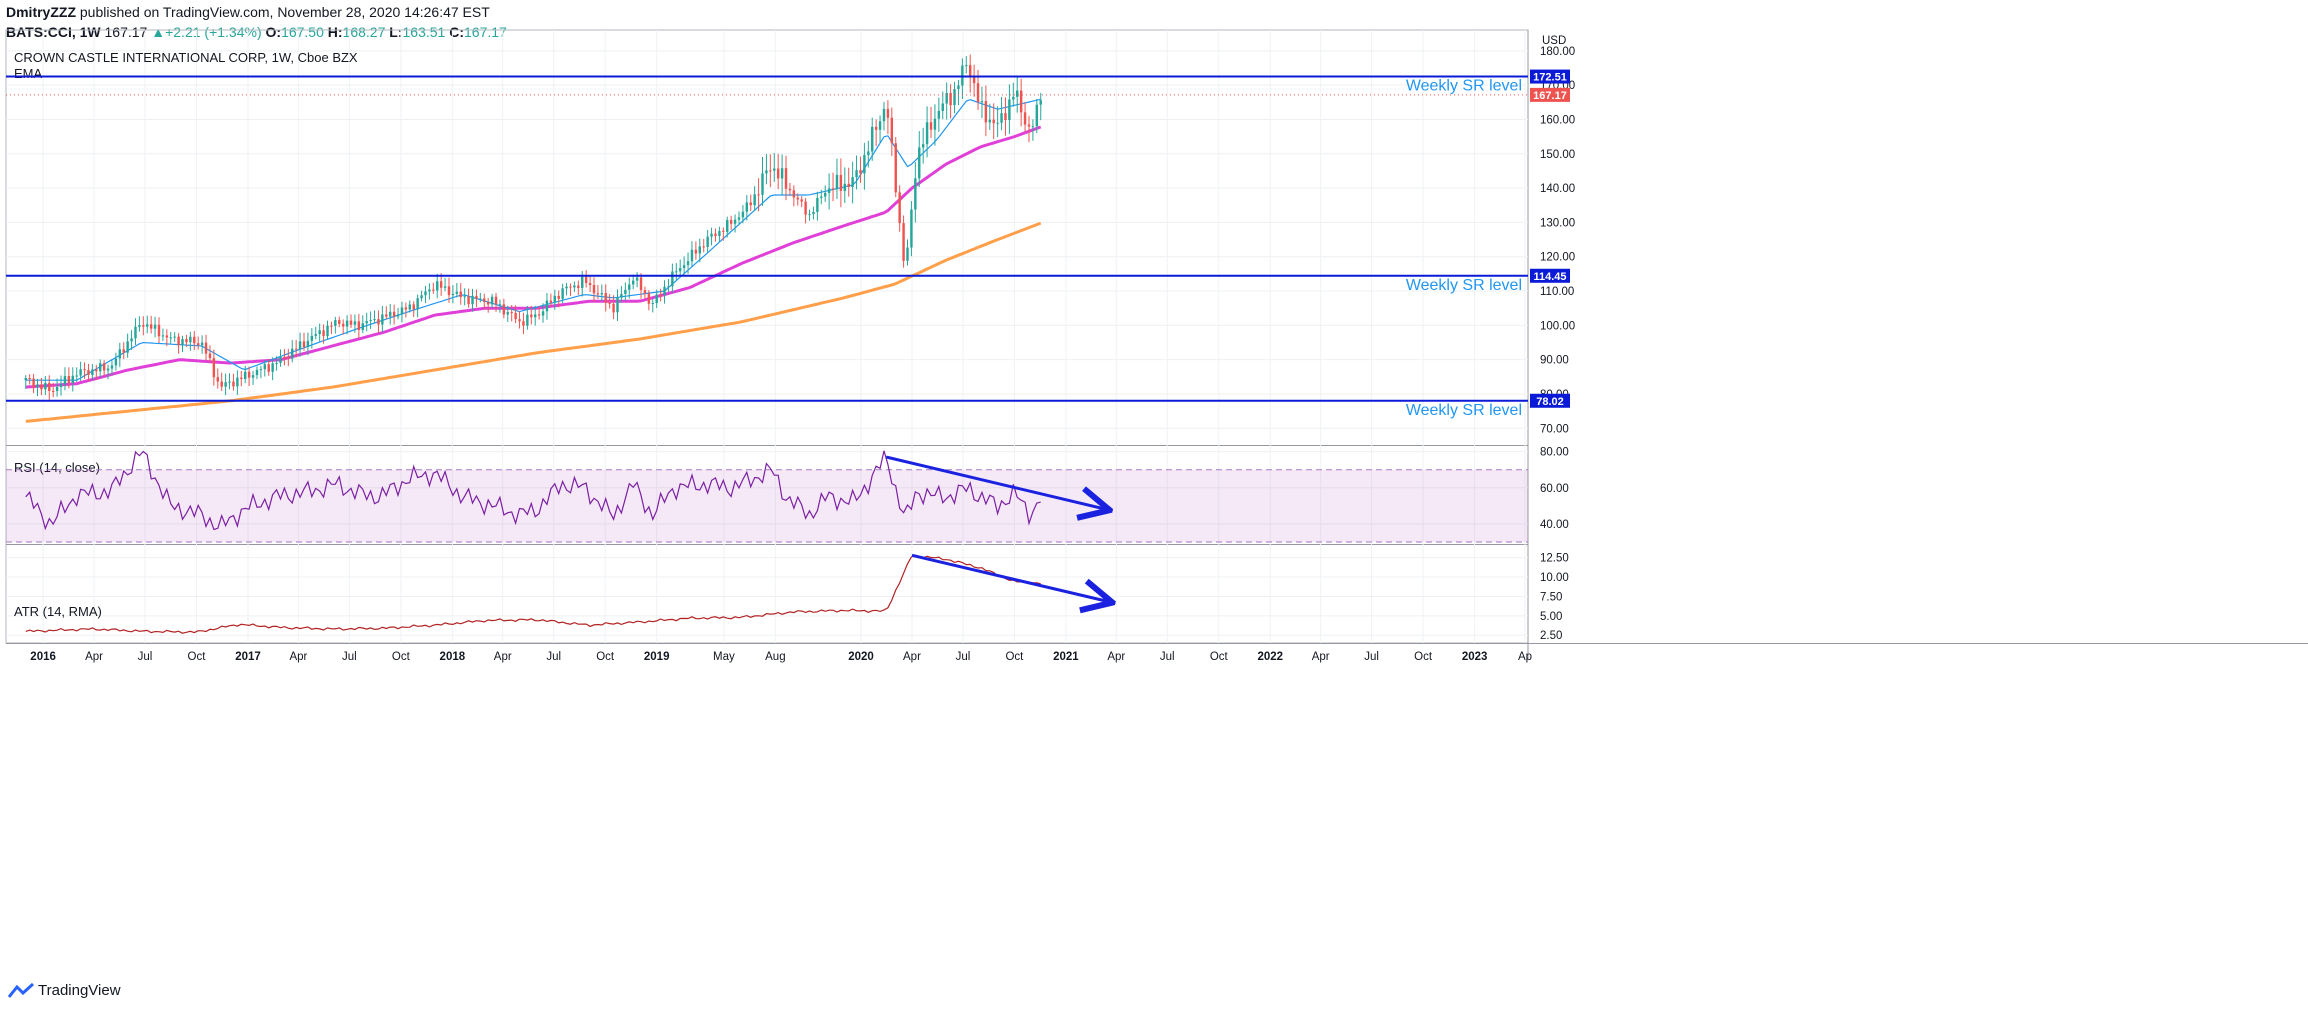 This screenshot has height=1010, width=2308. What do you see at coordinates (533, 594) in the screenshot?
I see `atr-line` at bounding box center [533, 594].